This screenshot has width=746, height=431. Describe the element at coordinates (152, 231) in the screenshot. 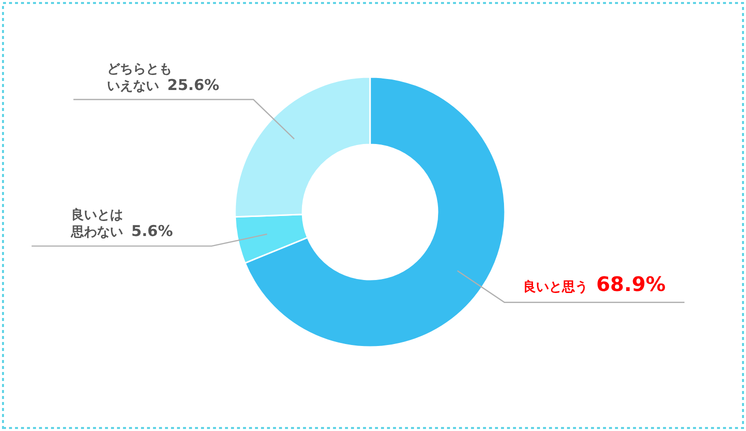

I see `data-label: 5.6%` at that location.